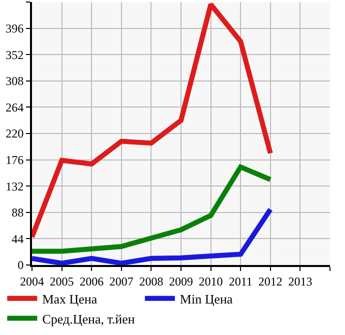 Image resolution: width=345 pixels, height=335 pixels. What do you see at coordinates (240, 281) in the screenshot?
I see `x-tick-label: 2011` at bounding box center [240, 281].